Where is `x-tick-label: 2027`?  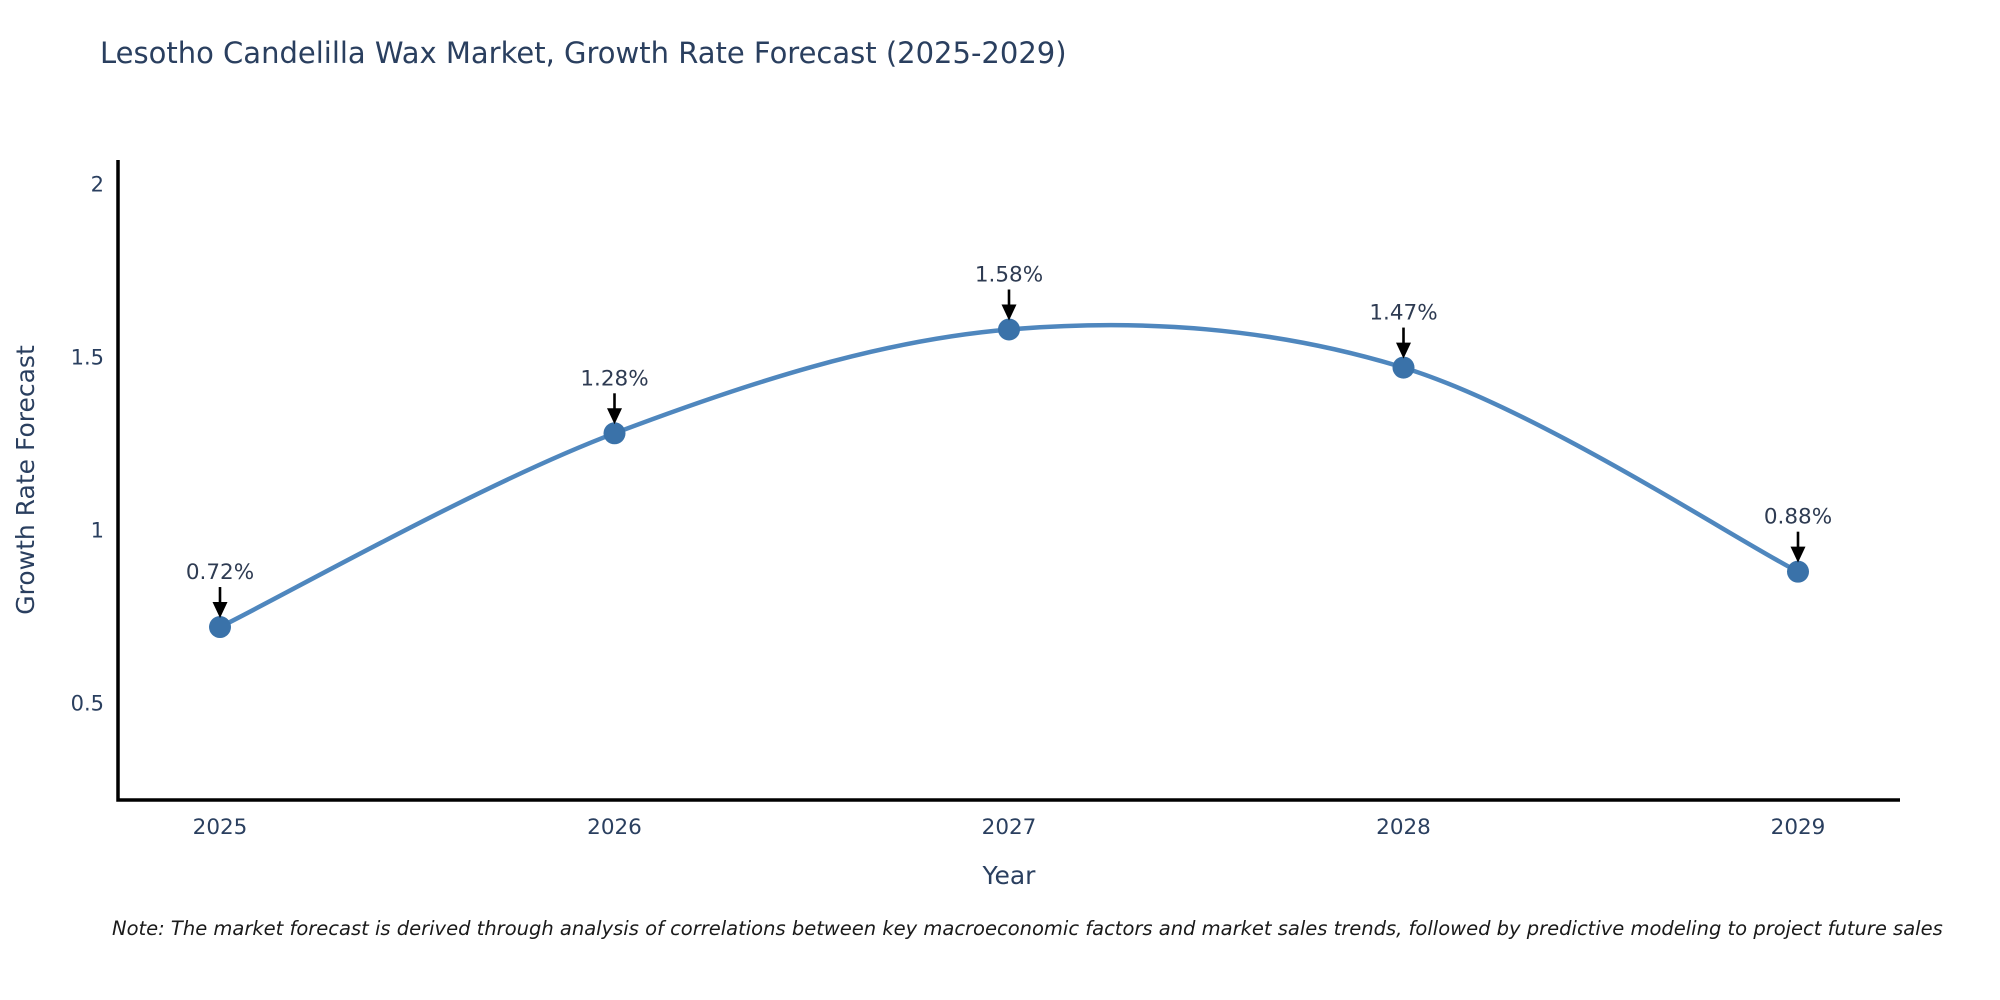 x-tick-label: 2027 is located at coordinates (1009, 827).